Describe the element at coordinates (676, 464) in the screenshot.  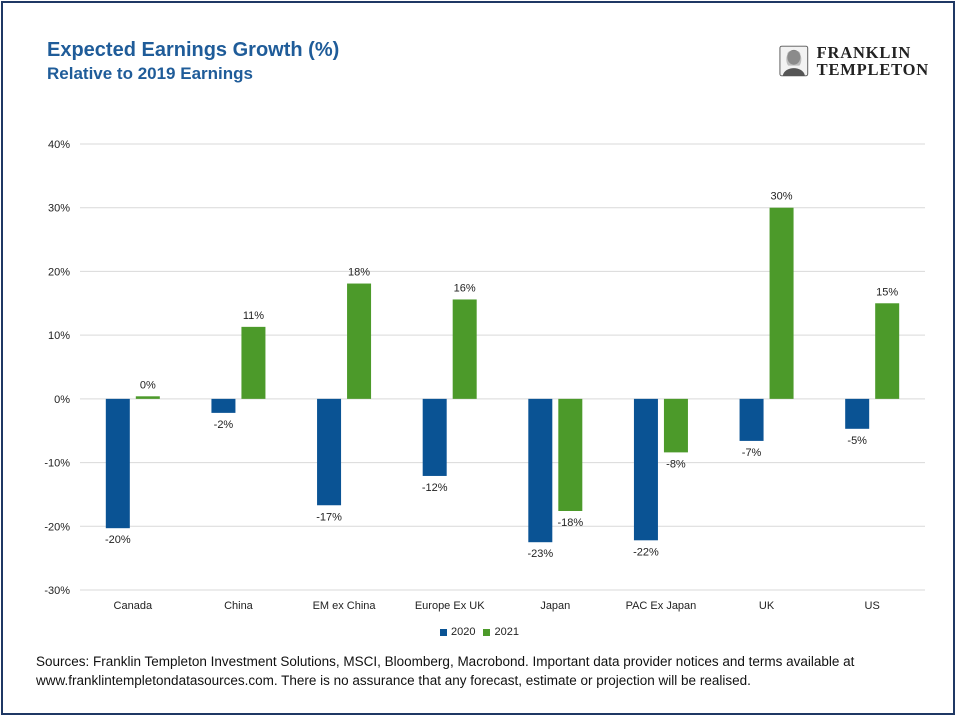
I see `data-label-2021: -8%` at that location.